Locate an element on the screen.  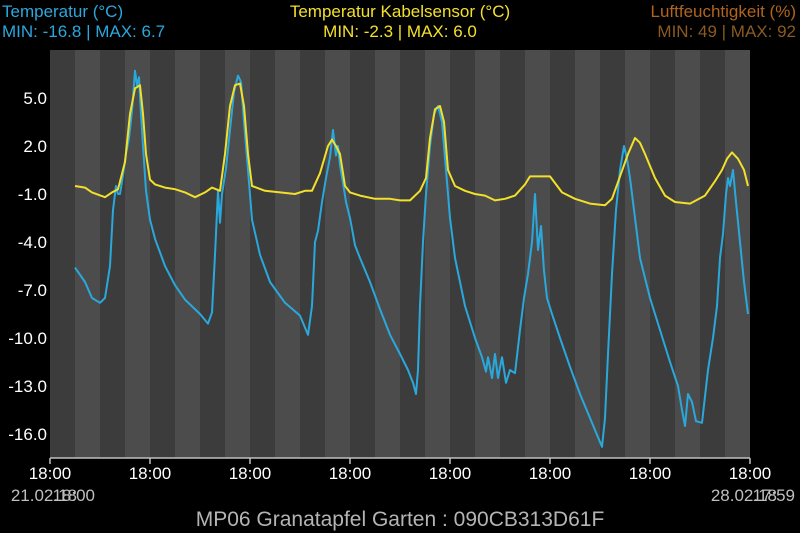
legend-temperatur: Temperatur (°C) MIN: -16.8 | MAX: 6.7 is located at coordinates (83, 22).